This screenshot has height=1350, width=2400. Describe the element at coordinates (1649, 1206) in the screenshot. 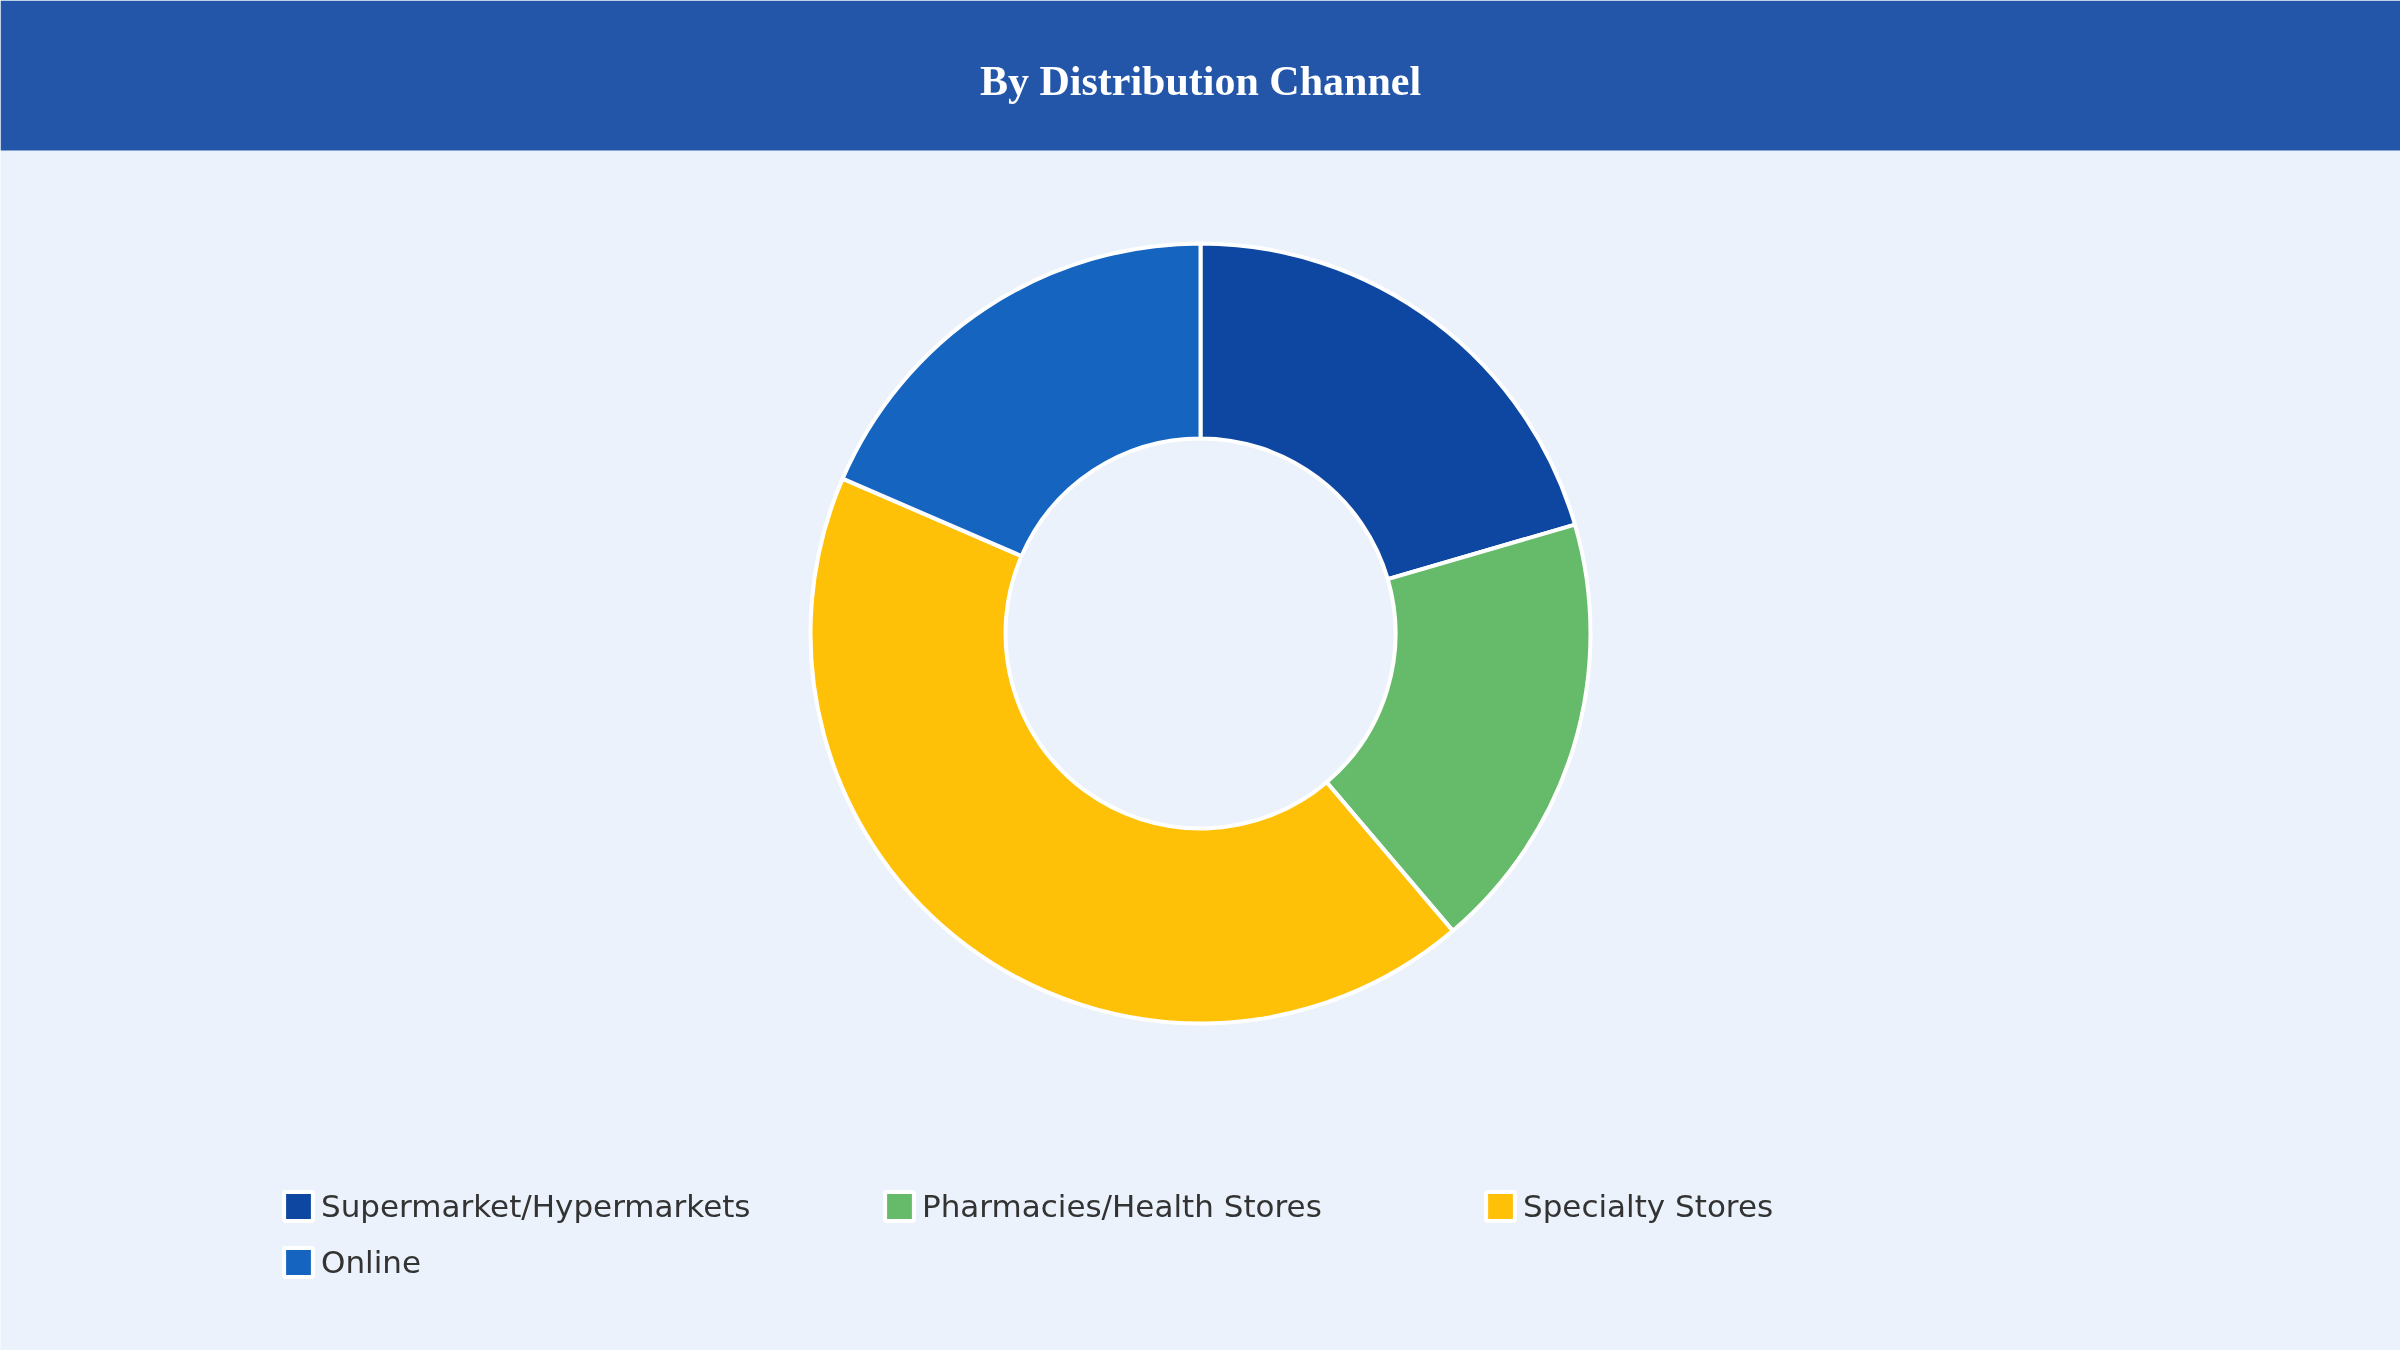

I see `legend-label: Specialty Stores` at that location.